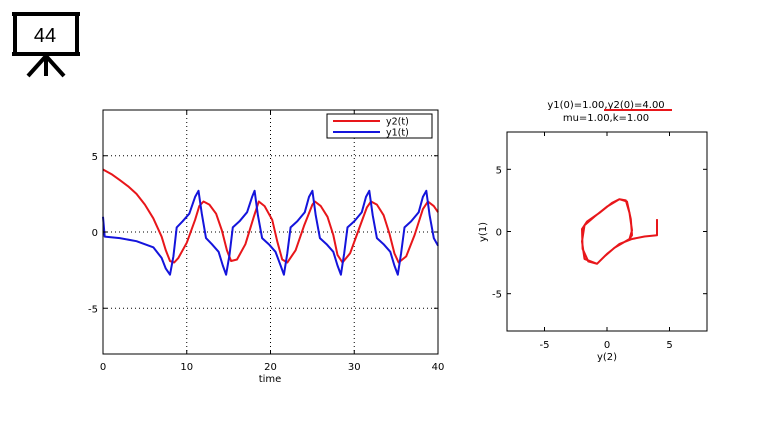  What do you see at coordinates (607, 345) in the screenshot?
I see `chart2-xtick-label: 0` at bounding box center [607, 345].